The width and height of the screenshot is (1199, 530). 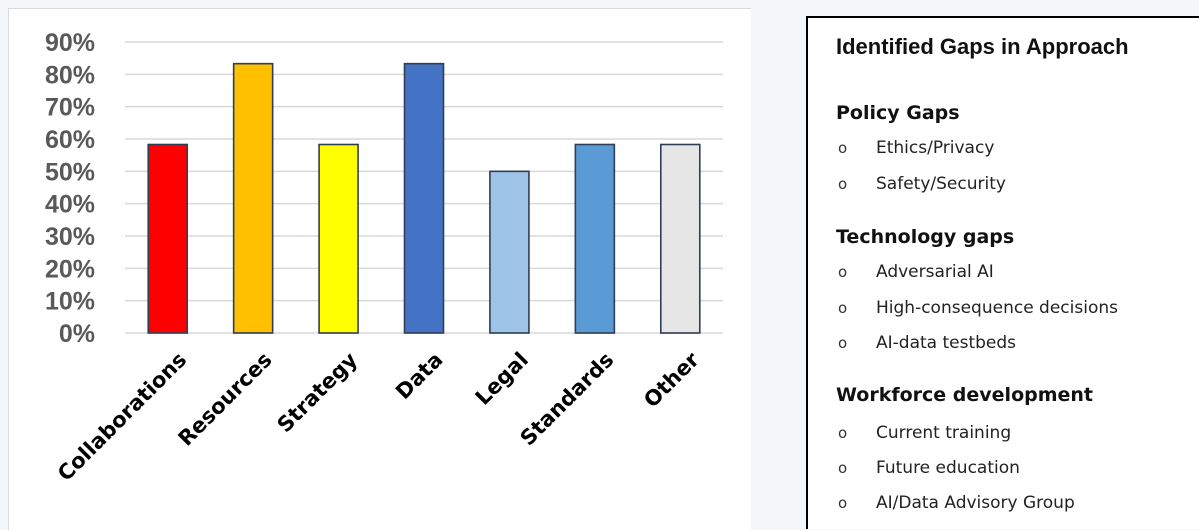 I want to click on gap-item: o Current training, so click(x=924, y=434).